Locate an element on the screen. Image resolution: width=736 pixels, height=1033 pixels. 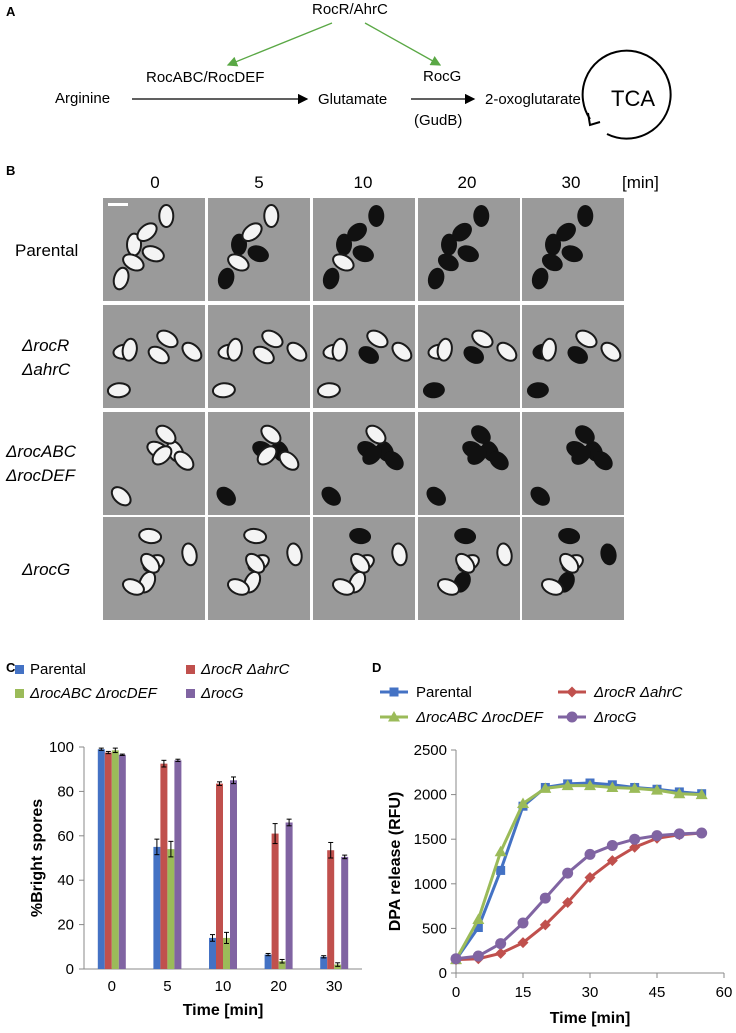
y-axis-title: DPA release (RFU) is located at coordinates (395, 862).